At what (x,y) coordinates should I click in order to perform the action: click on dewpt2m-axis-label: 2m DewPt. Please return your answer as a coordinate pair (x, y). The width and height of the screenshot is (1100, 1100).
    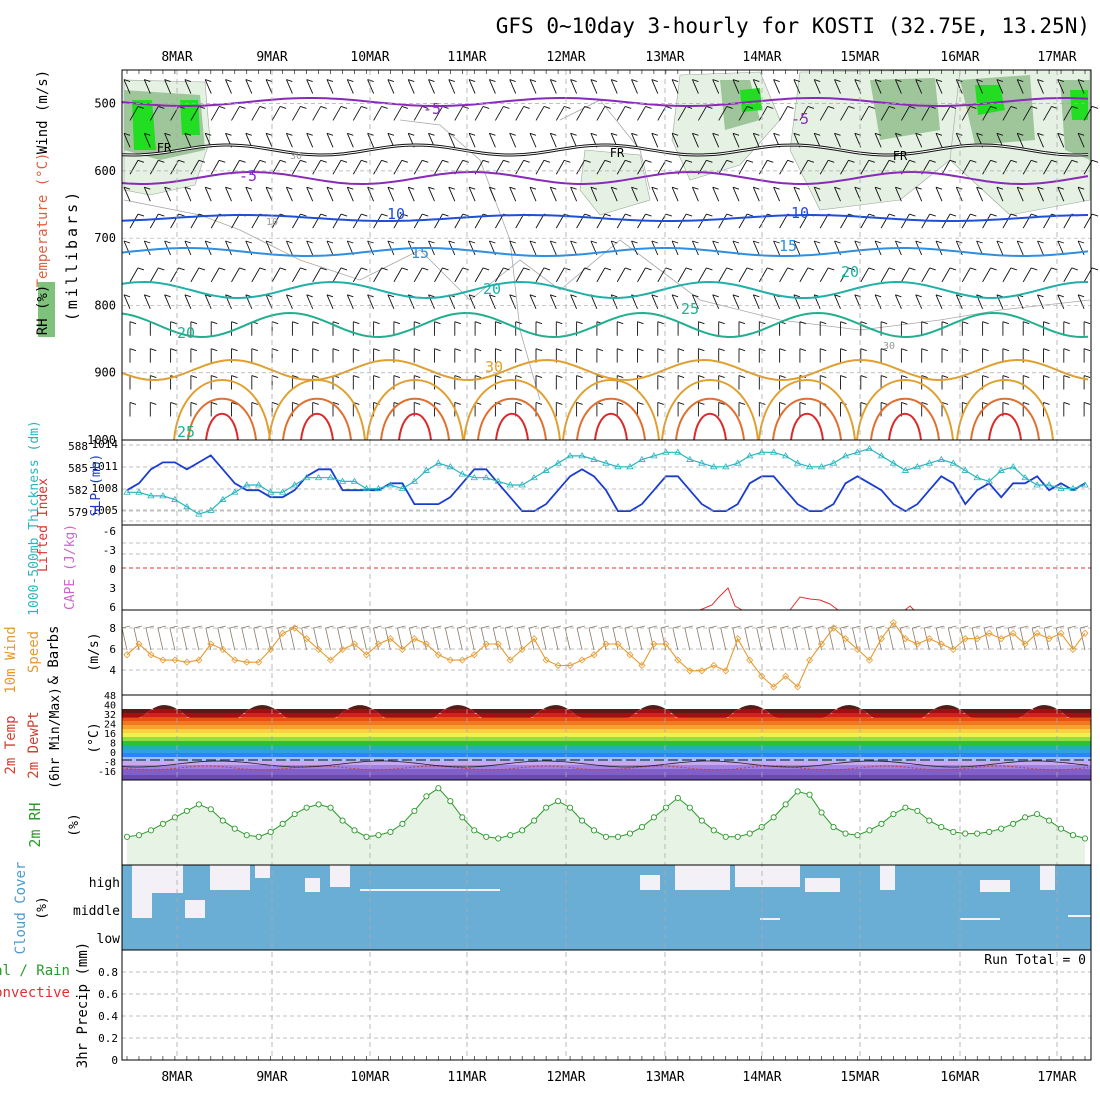
    Looking at the image, I should click on (34, 744).